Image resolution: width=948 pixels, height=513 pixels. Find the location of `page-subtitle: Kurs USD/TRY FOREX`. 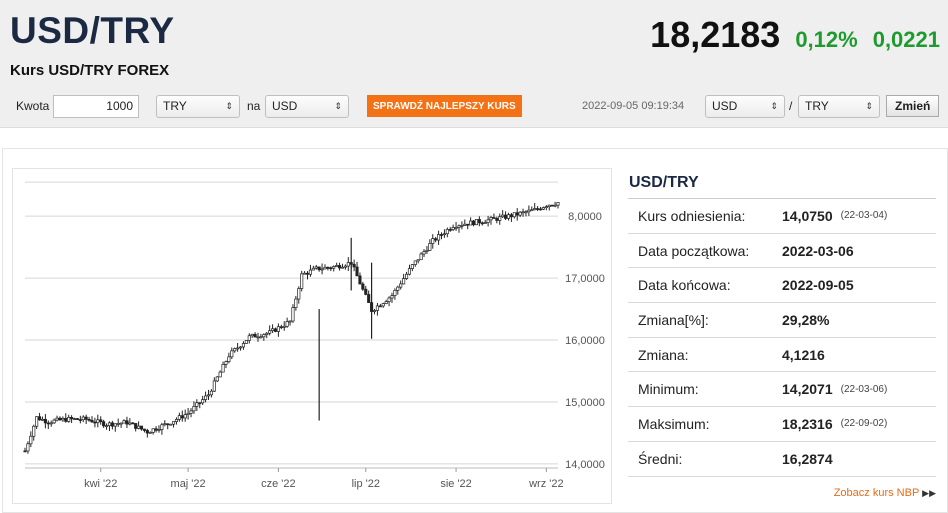

page-subtitle: Kurs USD/TRY FOREX is located at coordinates (90, 70).